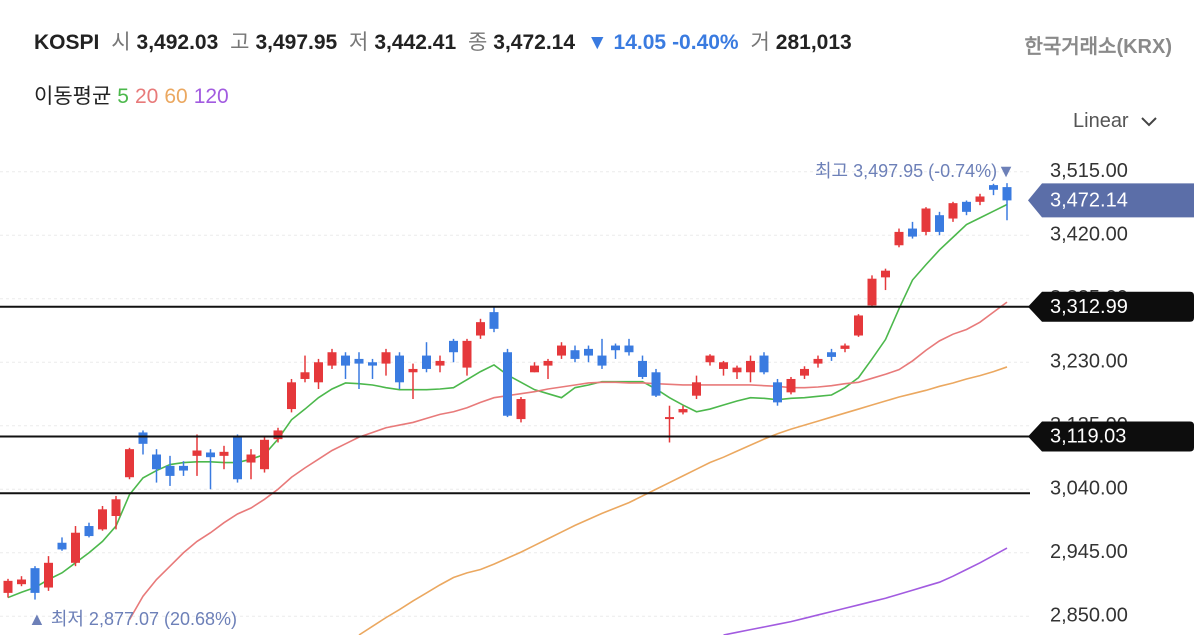 This screenshot has width=1194, height=635. What do you see at coordinates (123, 96) in the screenshot?
I see `legend-entry: 5` at bounding box center [123, 96].